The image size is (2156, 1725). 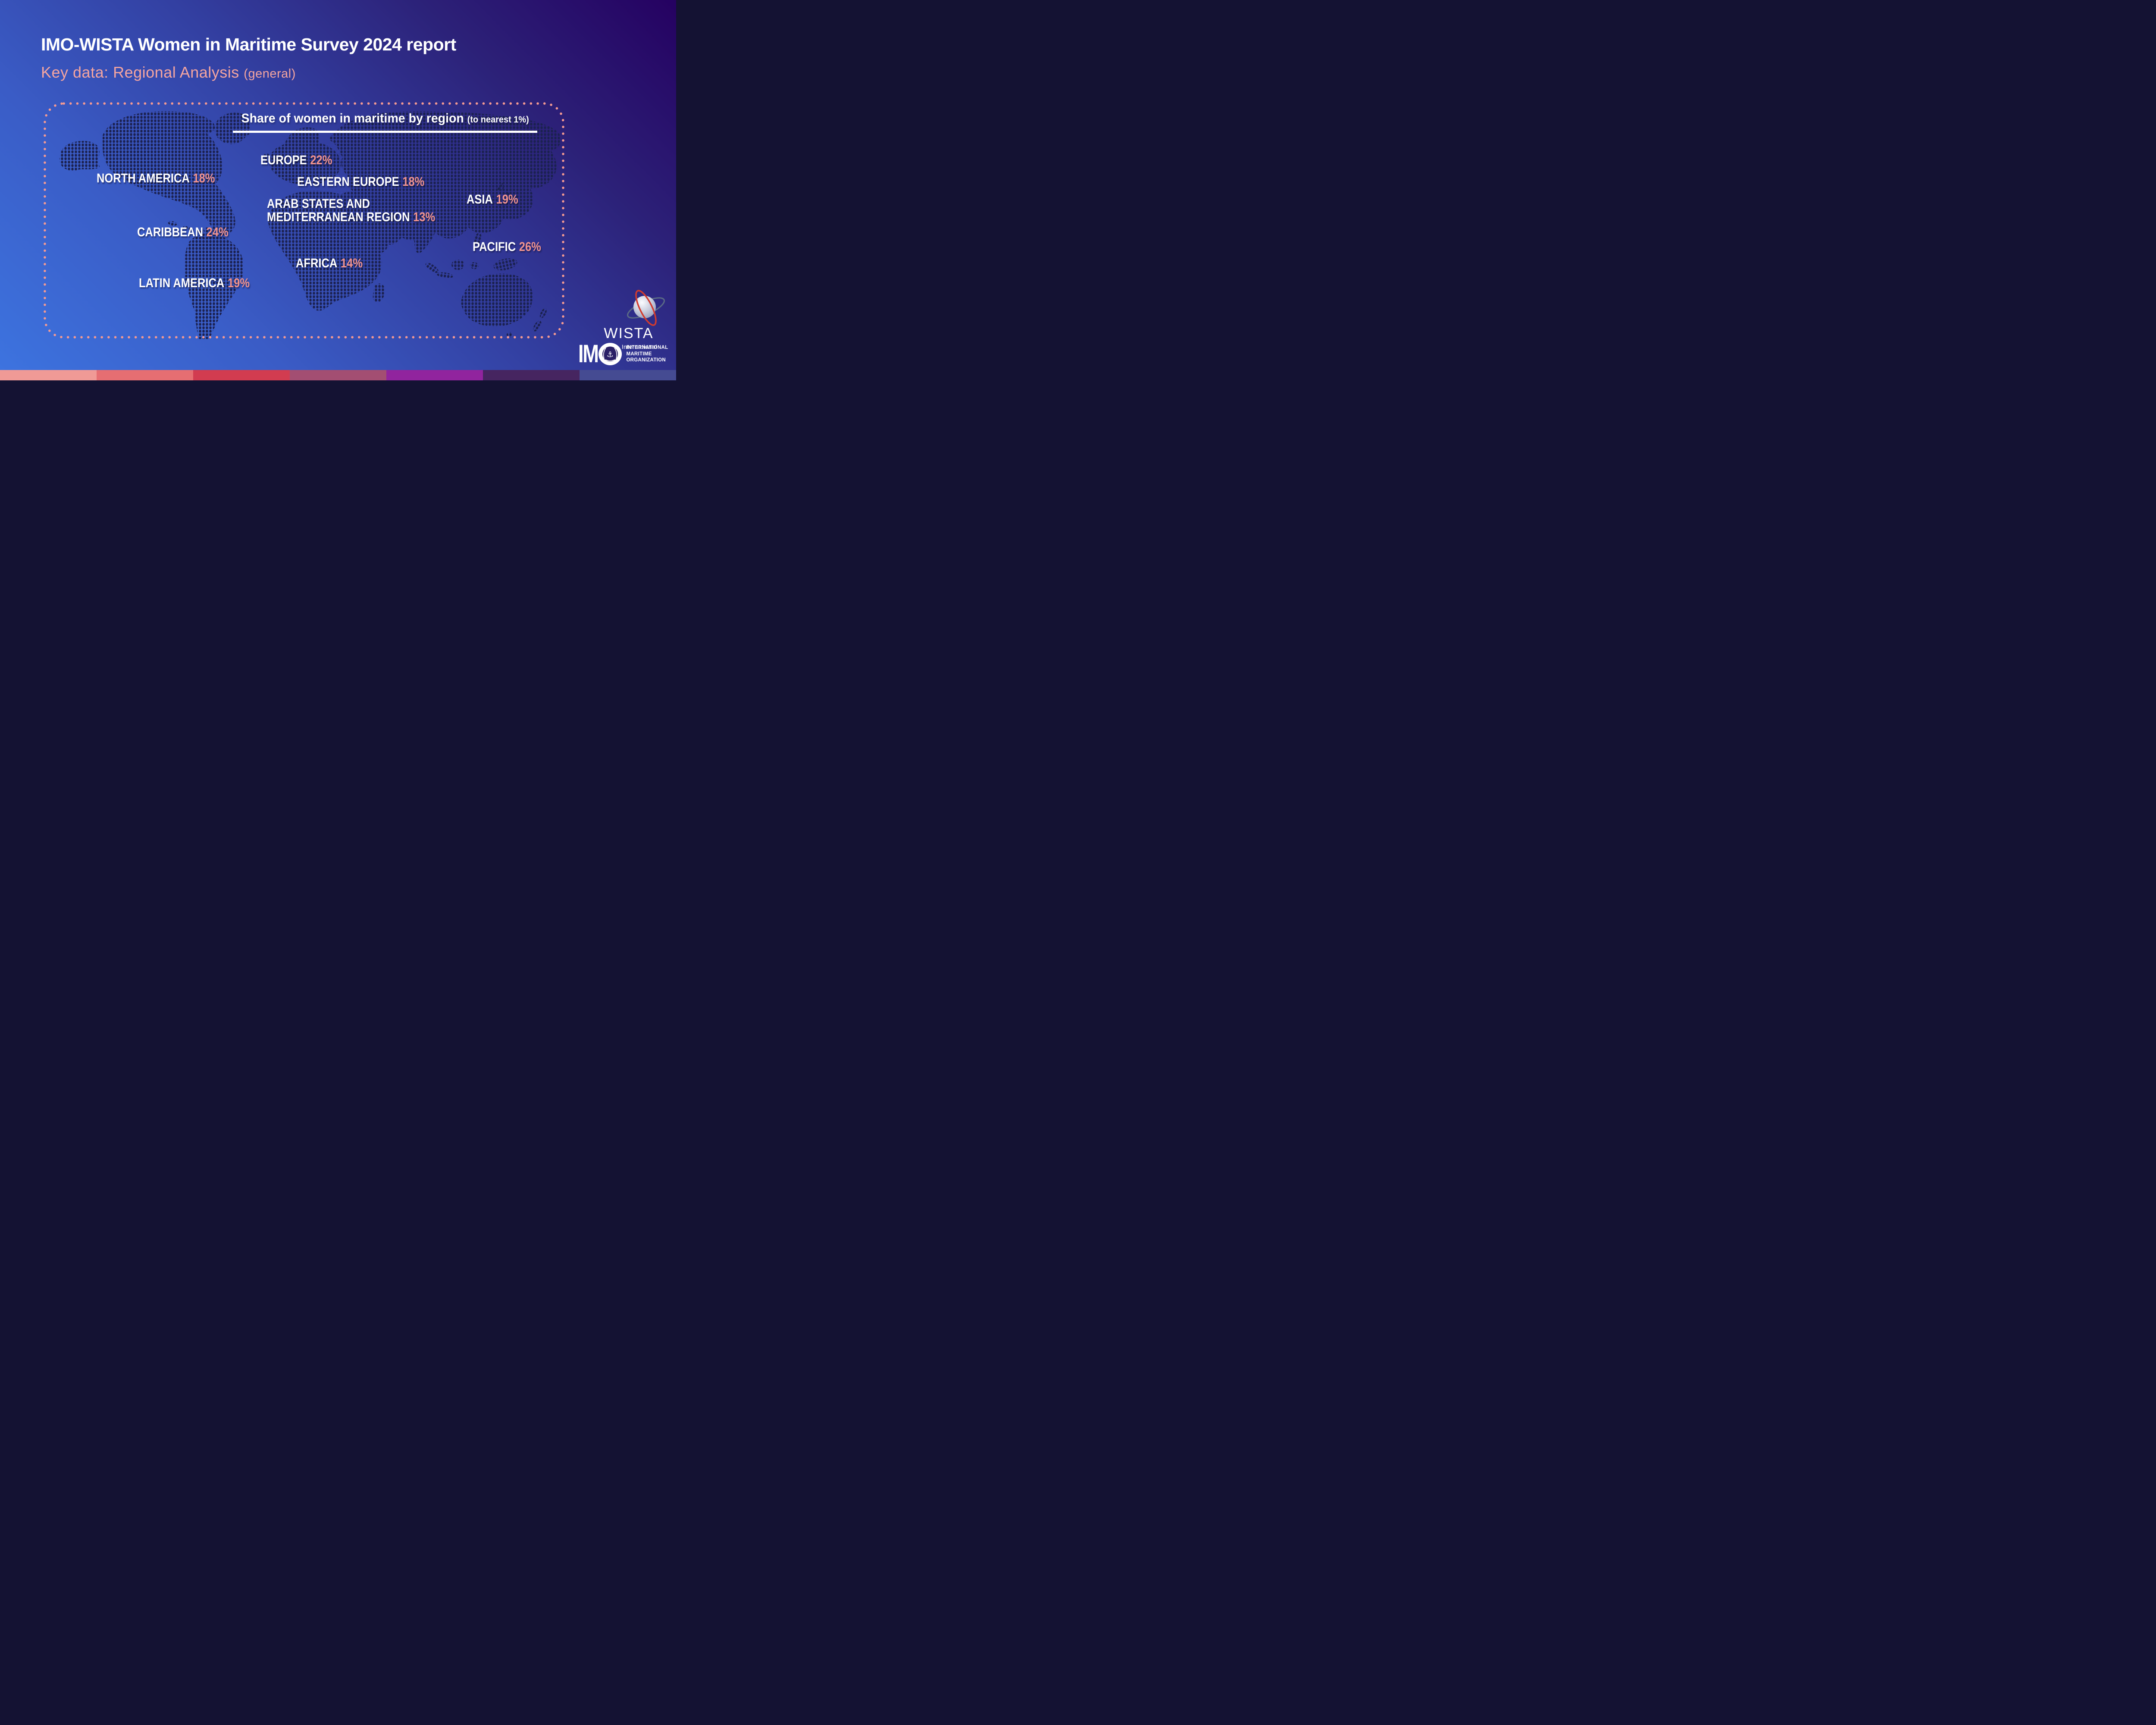 I want to click on region-name: CARIBBEAN, so click(x=170, y=232).